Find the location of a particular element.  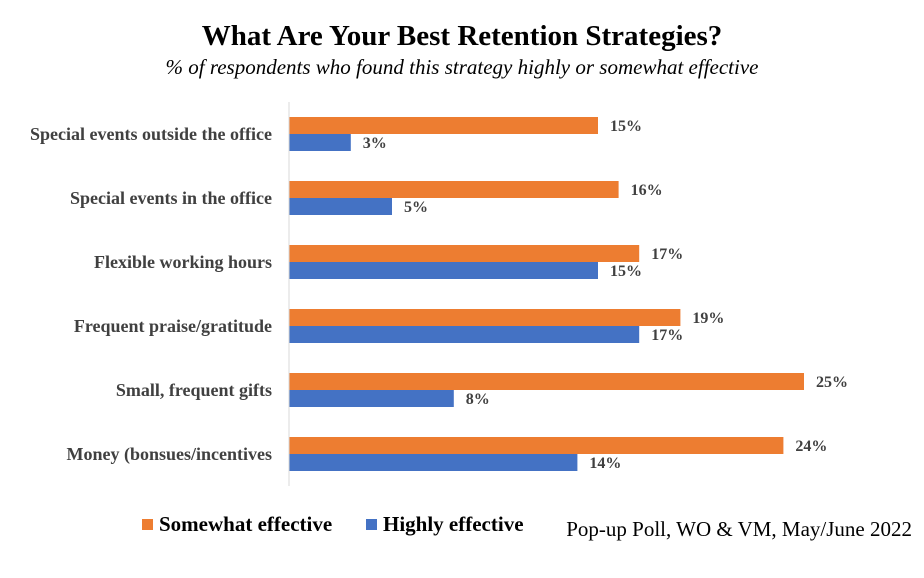

data-label-somewhat: 15% is located at coordinates (626, 126).